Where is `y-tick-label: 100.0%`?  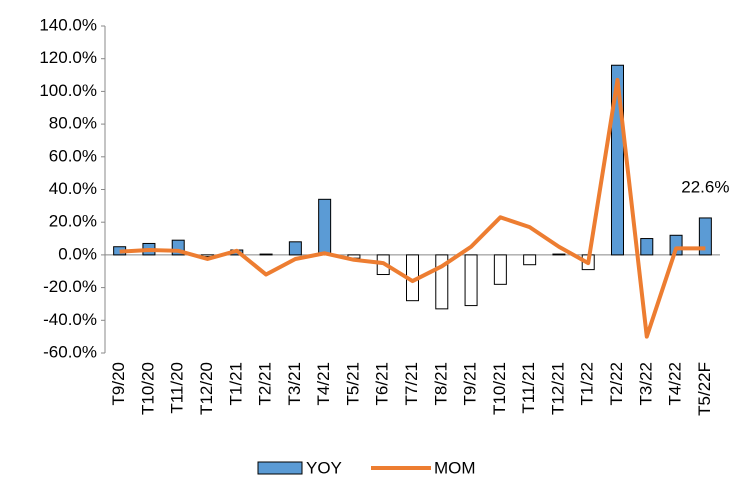
y-tick-label: 100.0% is located at coordinates (68, 90).